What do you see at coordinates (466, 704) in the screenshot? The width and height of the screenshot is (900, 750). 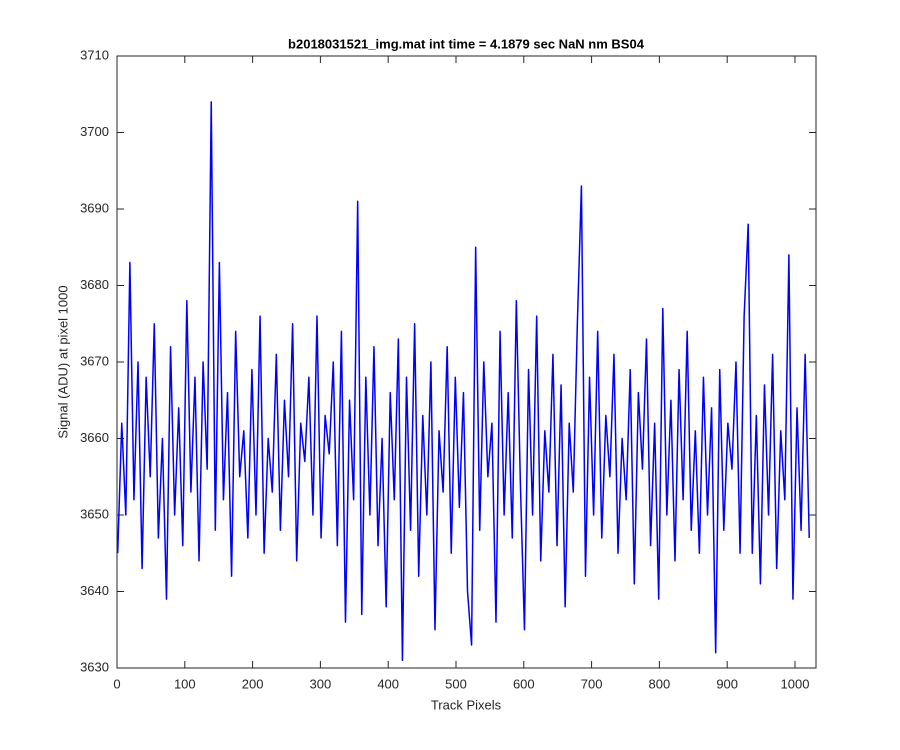 I see `x-axis-label: Track Pixels` at bounding box center [466, 704].